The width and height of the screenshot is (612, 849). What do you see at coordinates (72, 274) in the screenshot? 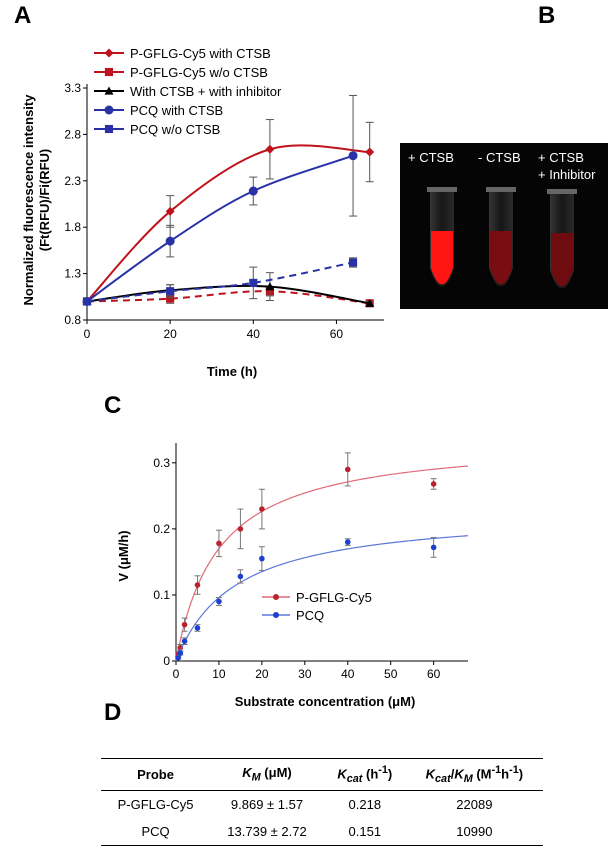
I see `chart-a-y-tick-label: 1.3` at bounding box center [72, 274].